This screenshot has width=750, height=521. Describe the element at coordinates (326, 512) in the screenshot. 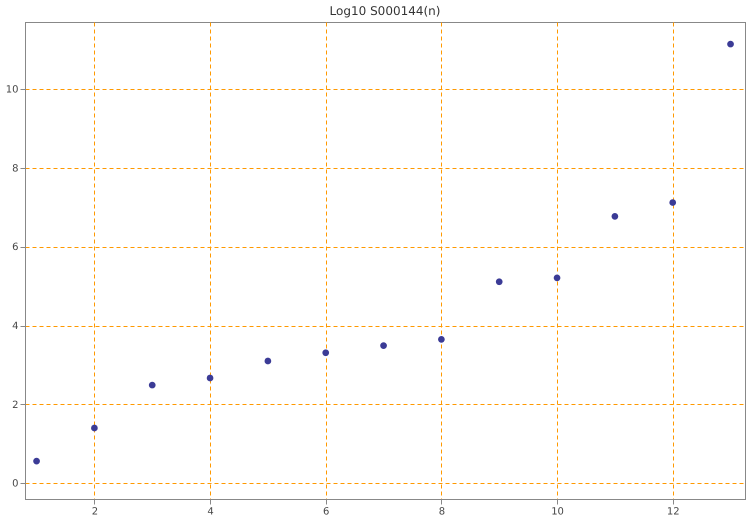

I see `x-tick-label: 6` at that location.